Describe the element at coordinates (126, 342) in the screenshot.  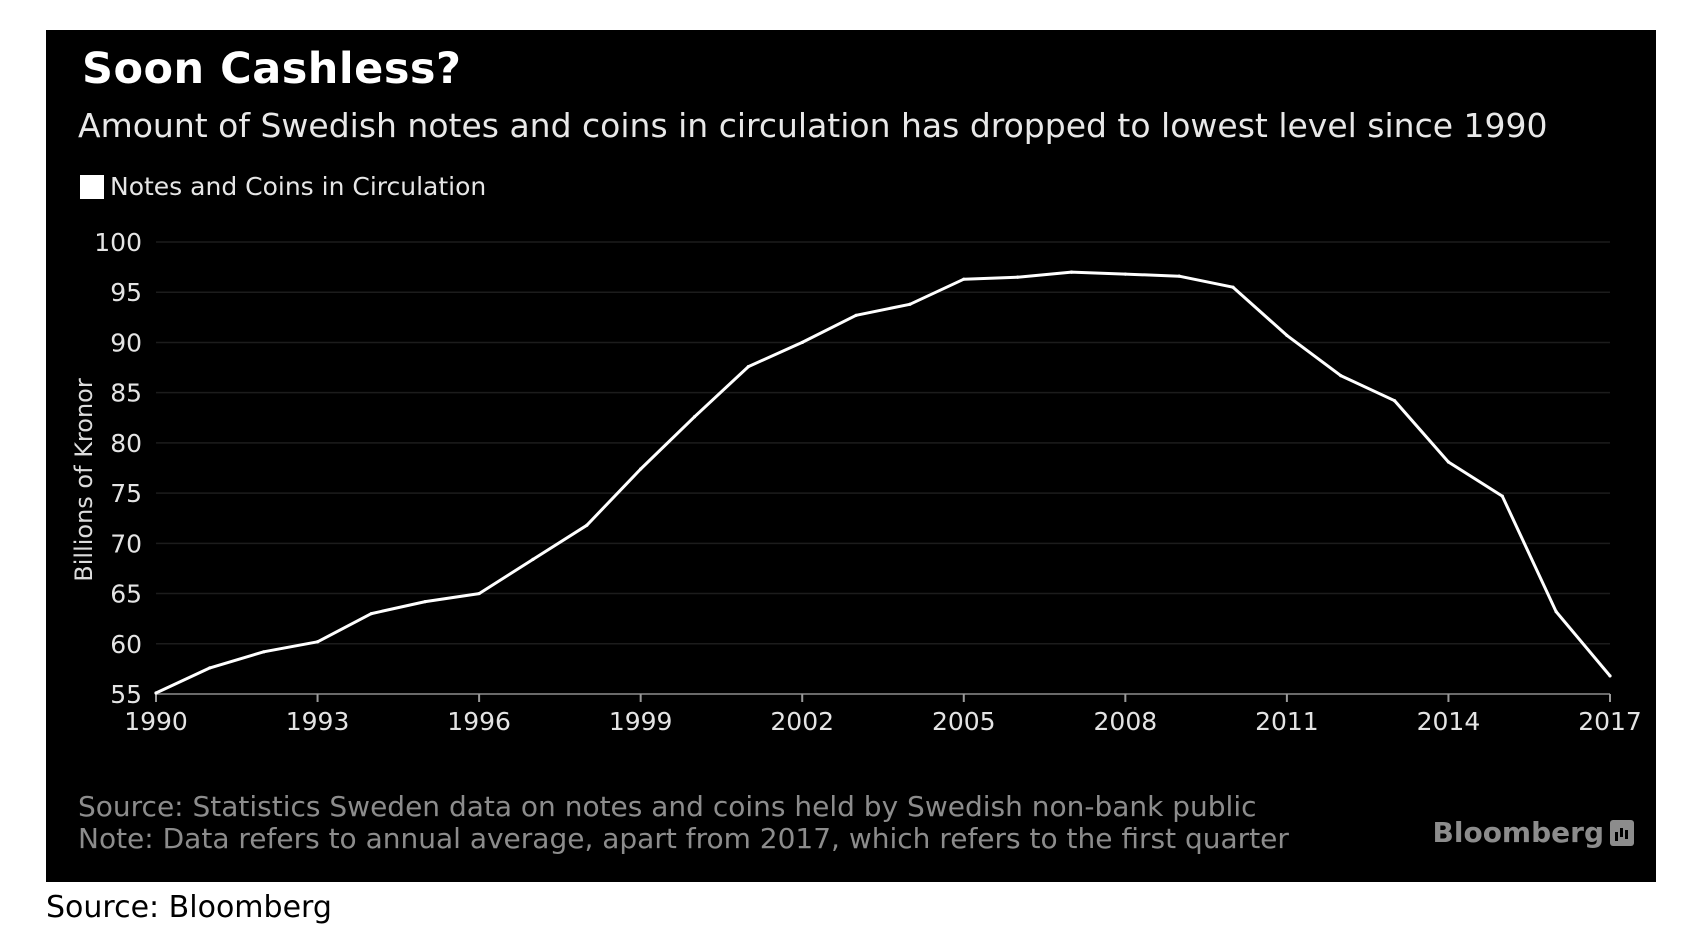
I see `y-tick-label: 90` at that location.